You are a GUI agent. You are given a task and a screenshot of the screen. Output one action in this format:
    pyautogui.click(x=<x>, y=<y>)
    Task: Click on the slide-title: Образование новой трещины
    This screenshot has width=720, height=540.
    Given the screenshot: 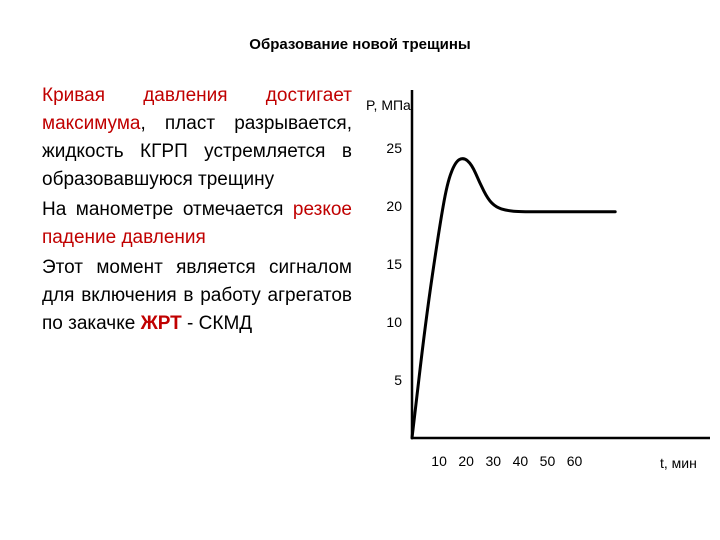 What is the action you would take?
    pyautogui.click(x=360, y=44)
    